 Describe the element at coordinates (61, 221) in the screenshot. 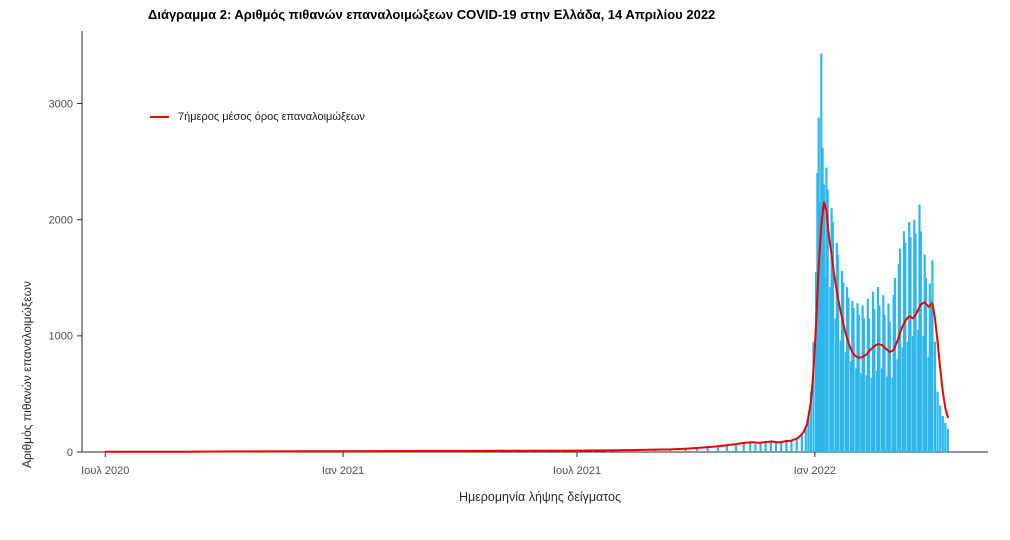

I see `y-tick-label: 2000` at that location.